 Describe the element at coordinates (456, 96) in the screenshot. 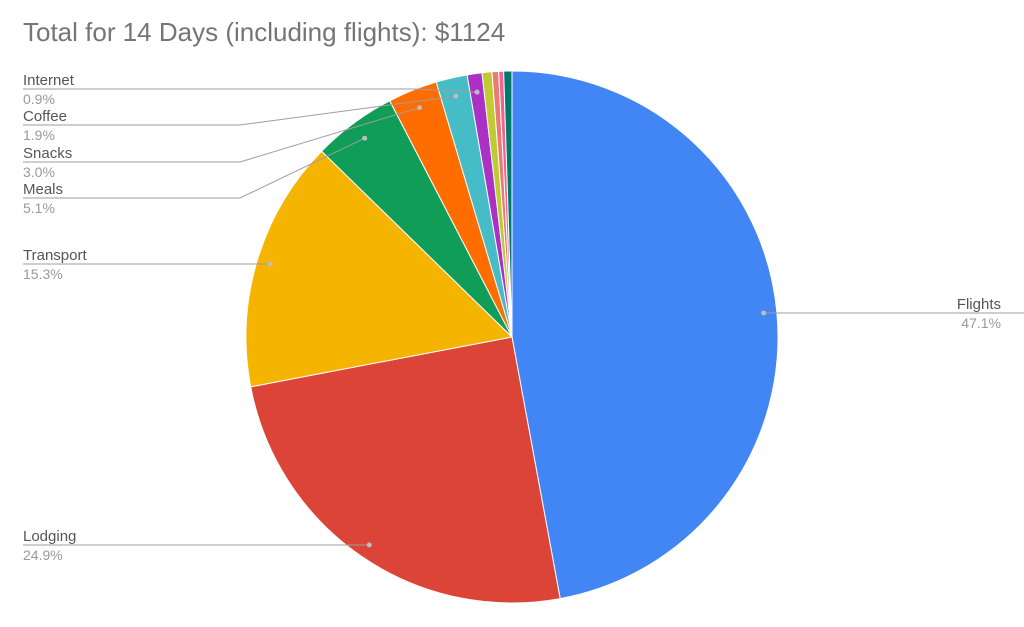

I see `leader-dot-coffee` at that location.